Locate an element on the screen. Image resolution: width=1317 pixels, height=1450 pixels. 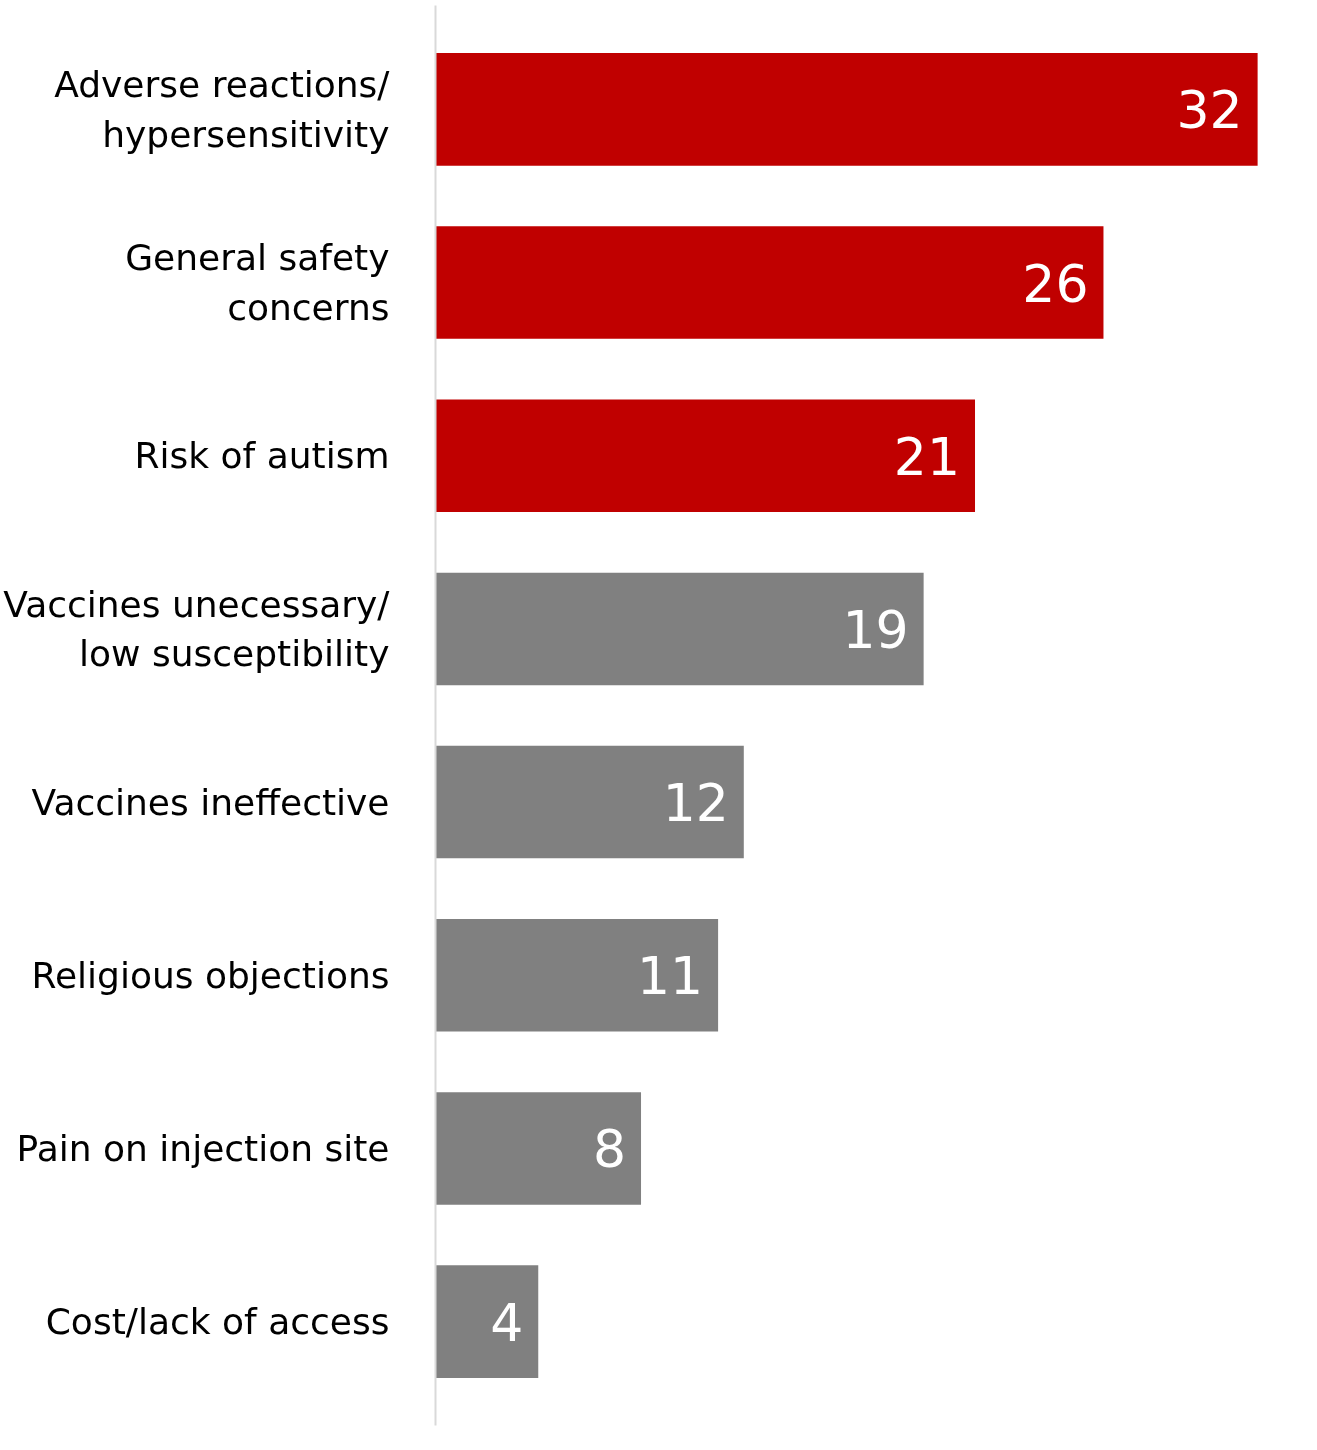
y-tick-label: Risk of autism is located at coordinates (262, 456).